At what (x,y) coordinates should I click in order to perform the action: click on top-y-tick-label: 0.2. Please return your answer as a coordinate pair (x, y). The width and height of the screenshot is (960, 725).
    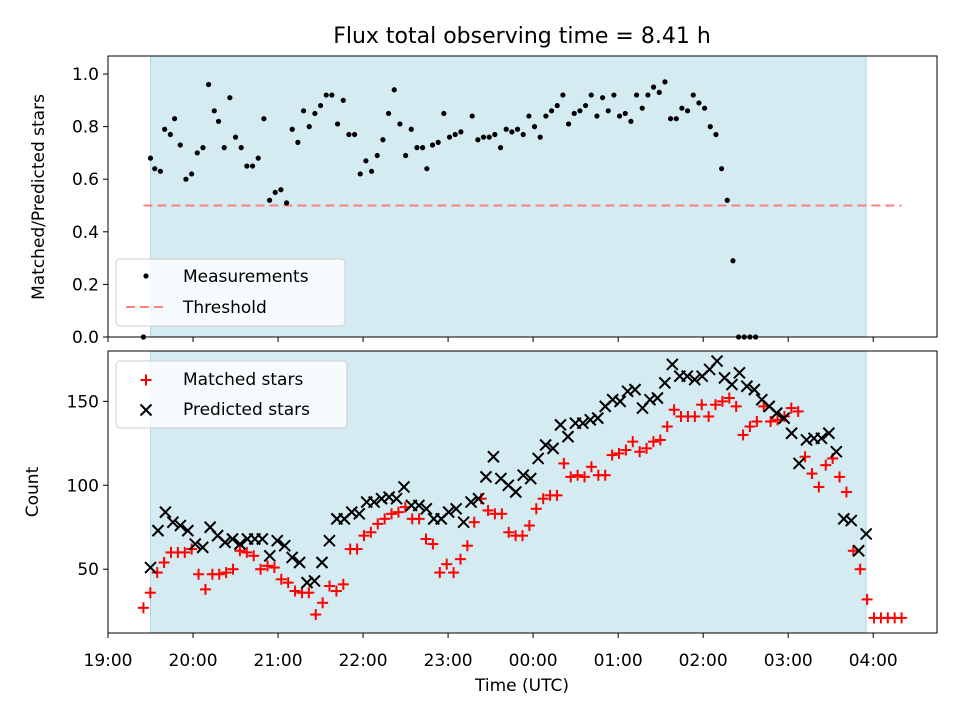
    Looking at the image, I should click on (85, 285).